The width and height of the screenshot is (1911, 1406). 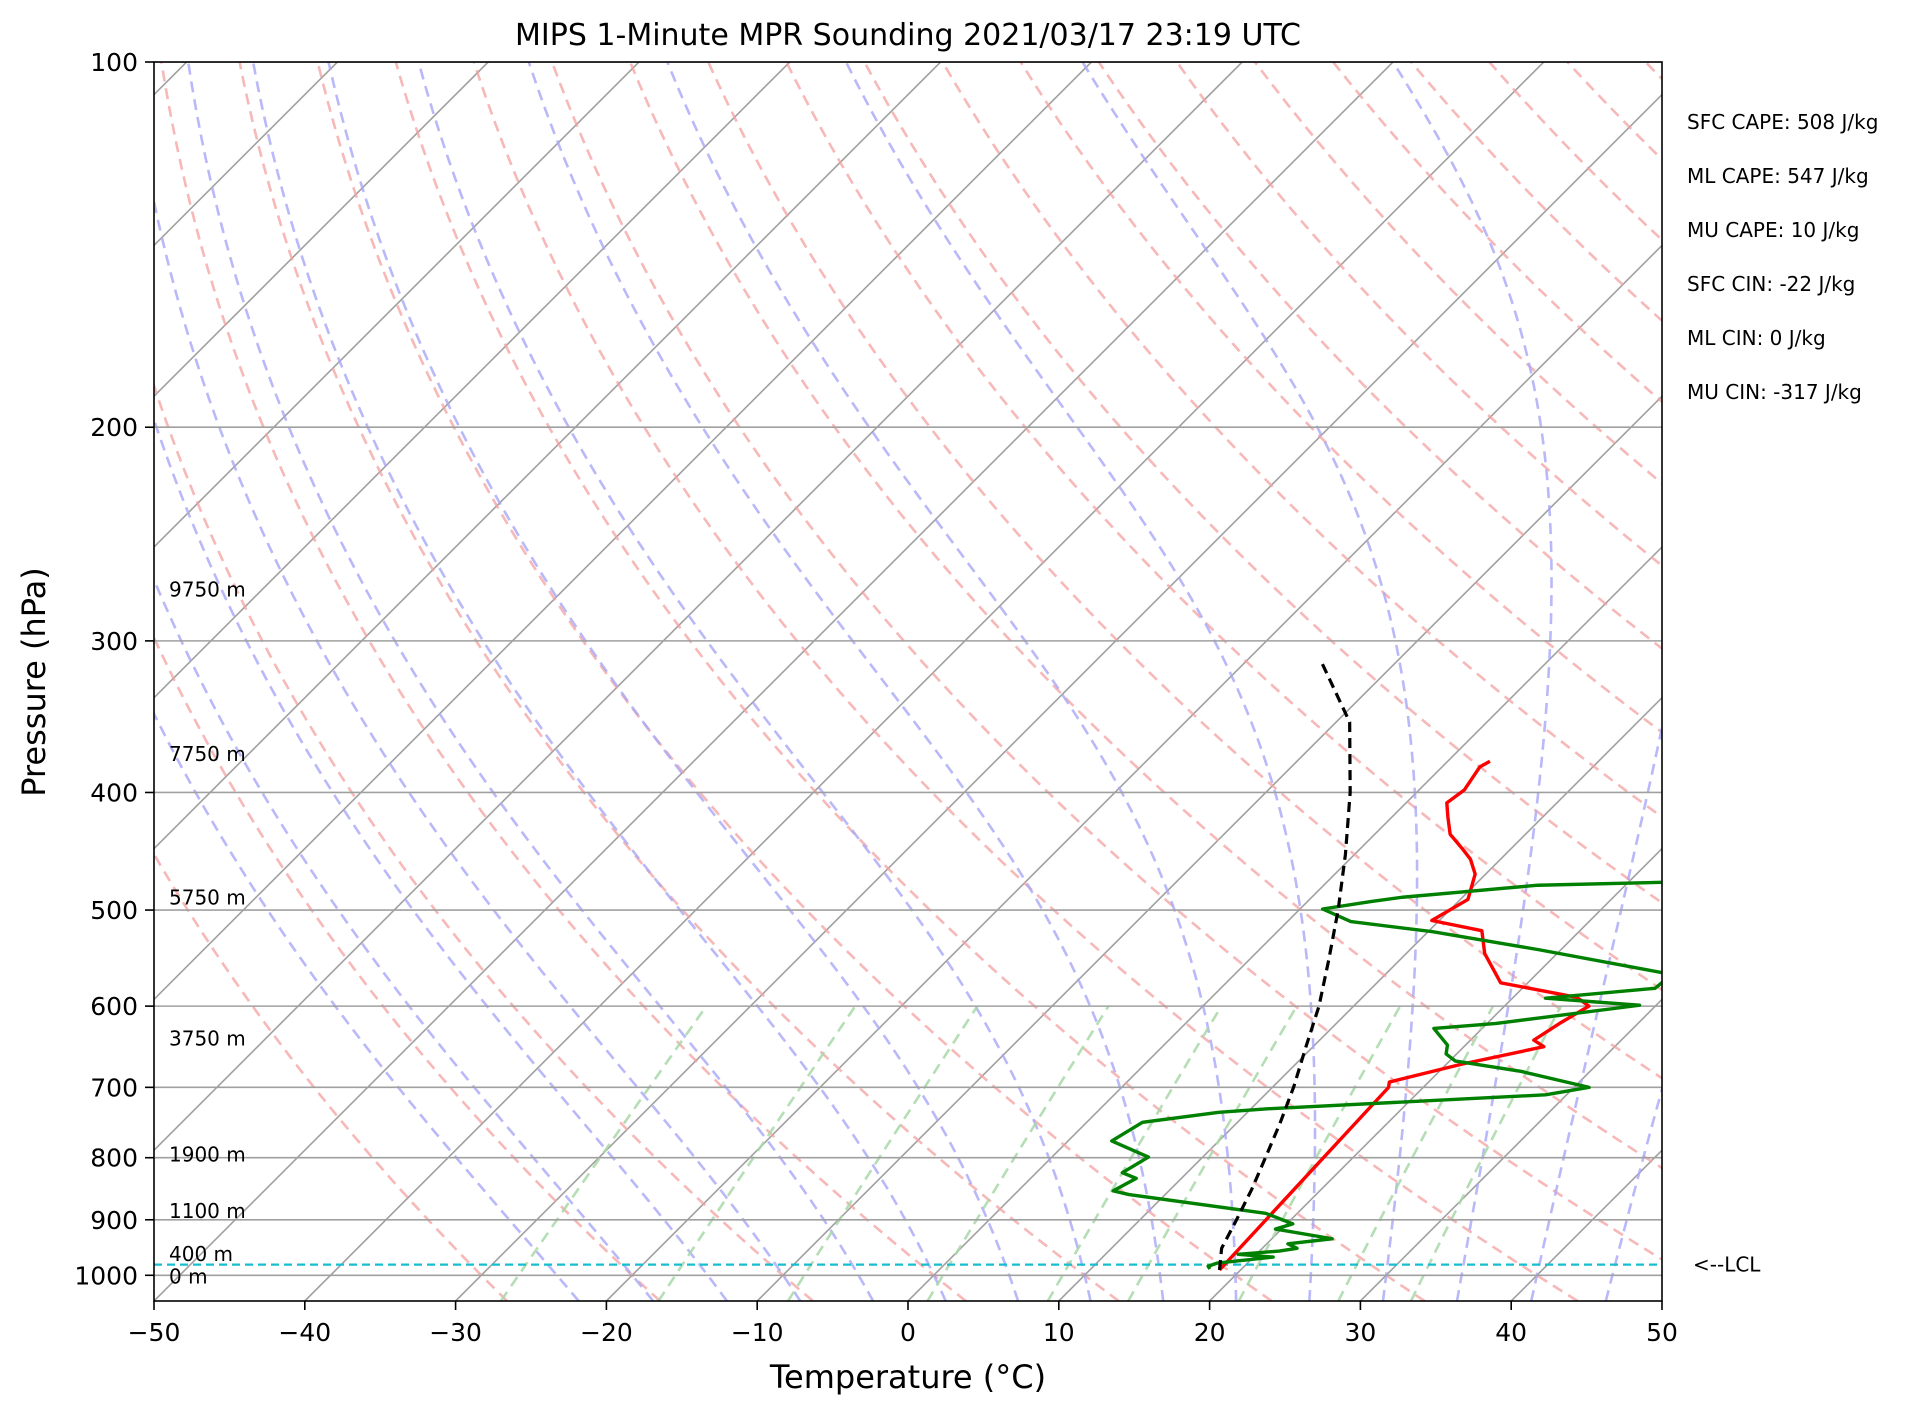 I want to click on x-tick-label: 40, so click(x=1511, y=1332).